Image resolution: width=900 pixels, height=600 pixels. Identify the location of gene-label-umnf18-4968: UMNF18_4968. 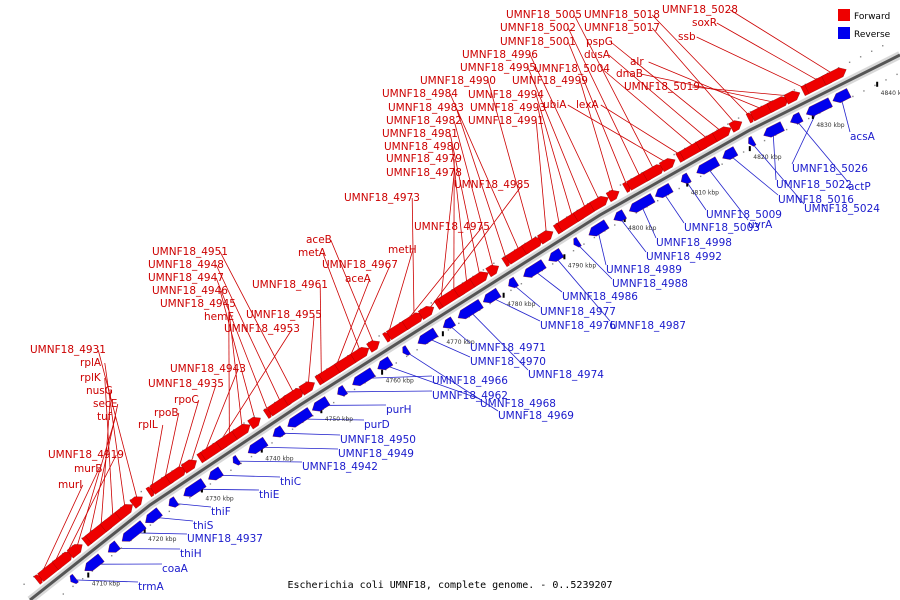
(518, 404).